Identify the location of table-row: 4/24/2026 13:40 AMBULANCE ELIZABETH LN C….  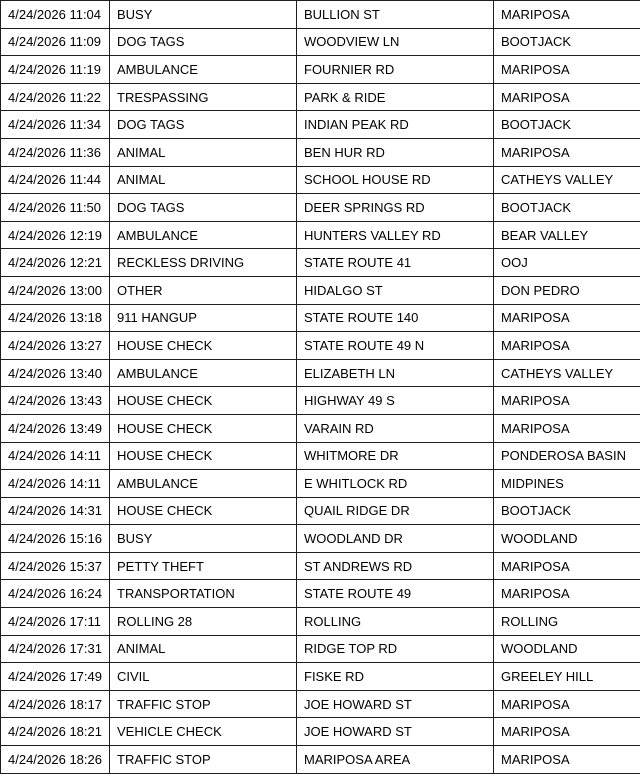
(320, 373).